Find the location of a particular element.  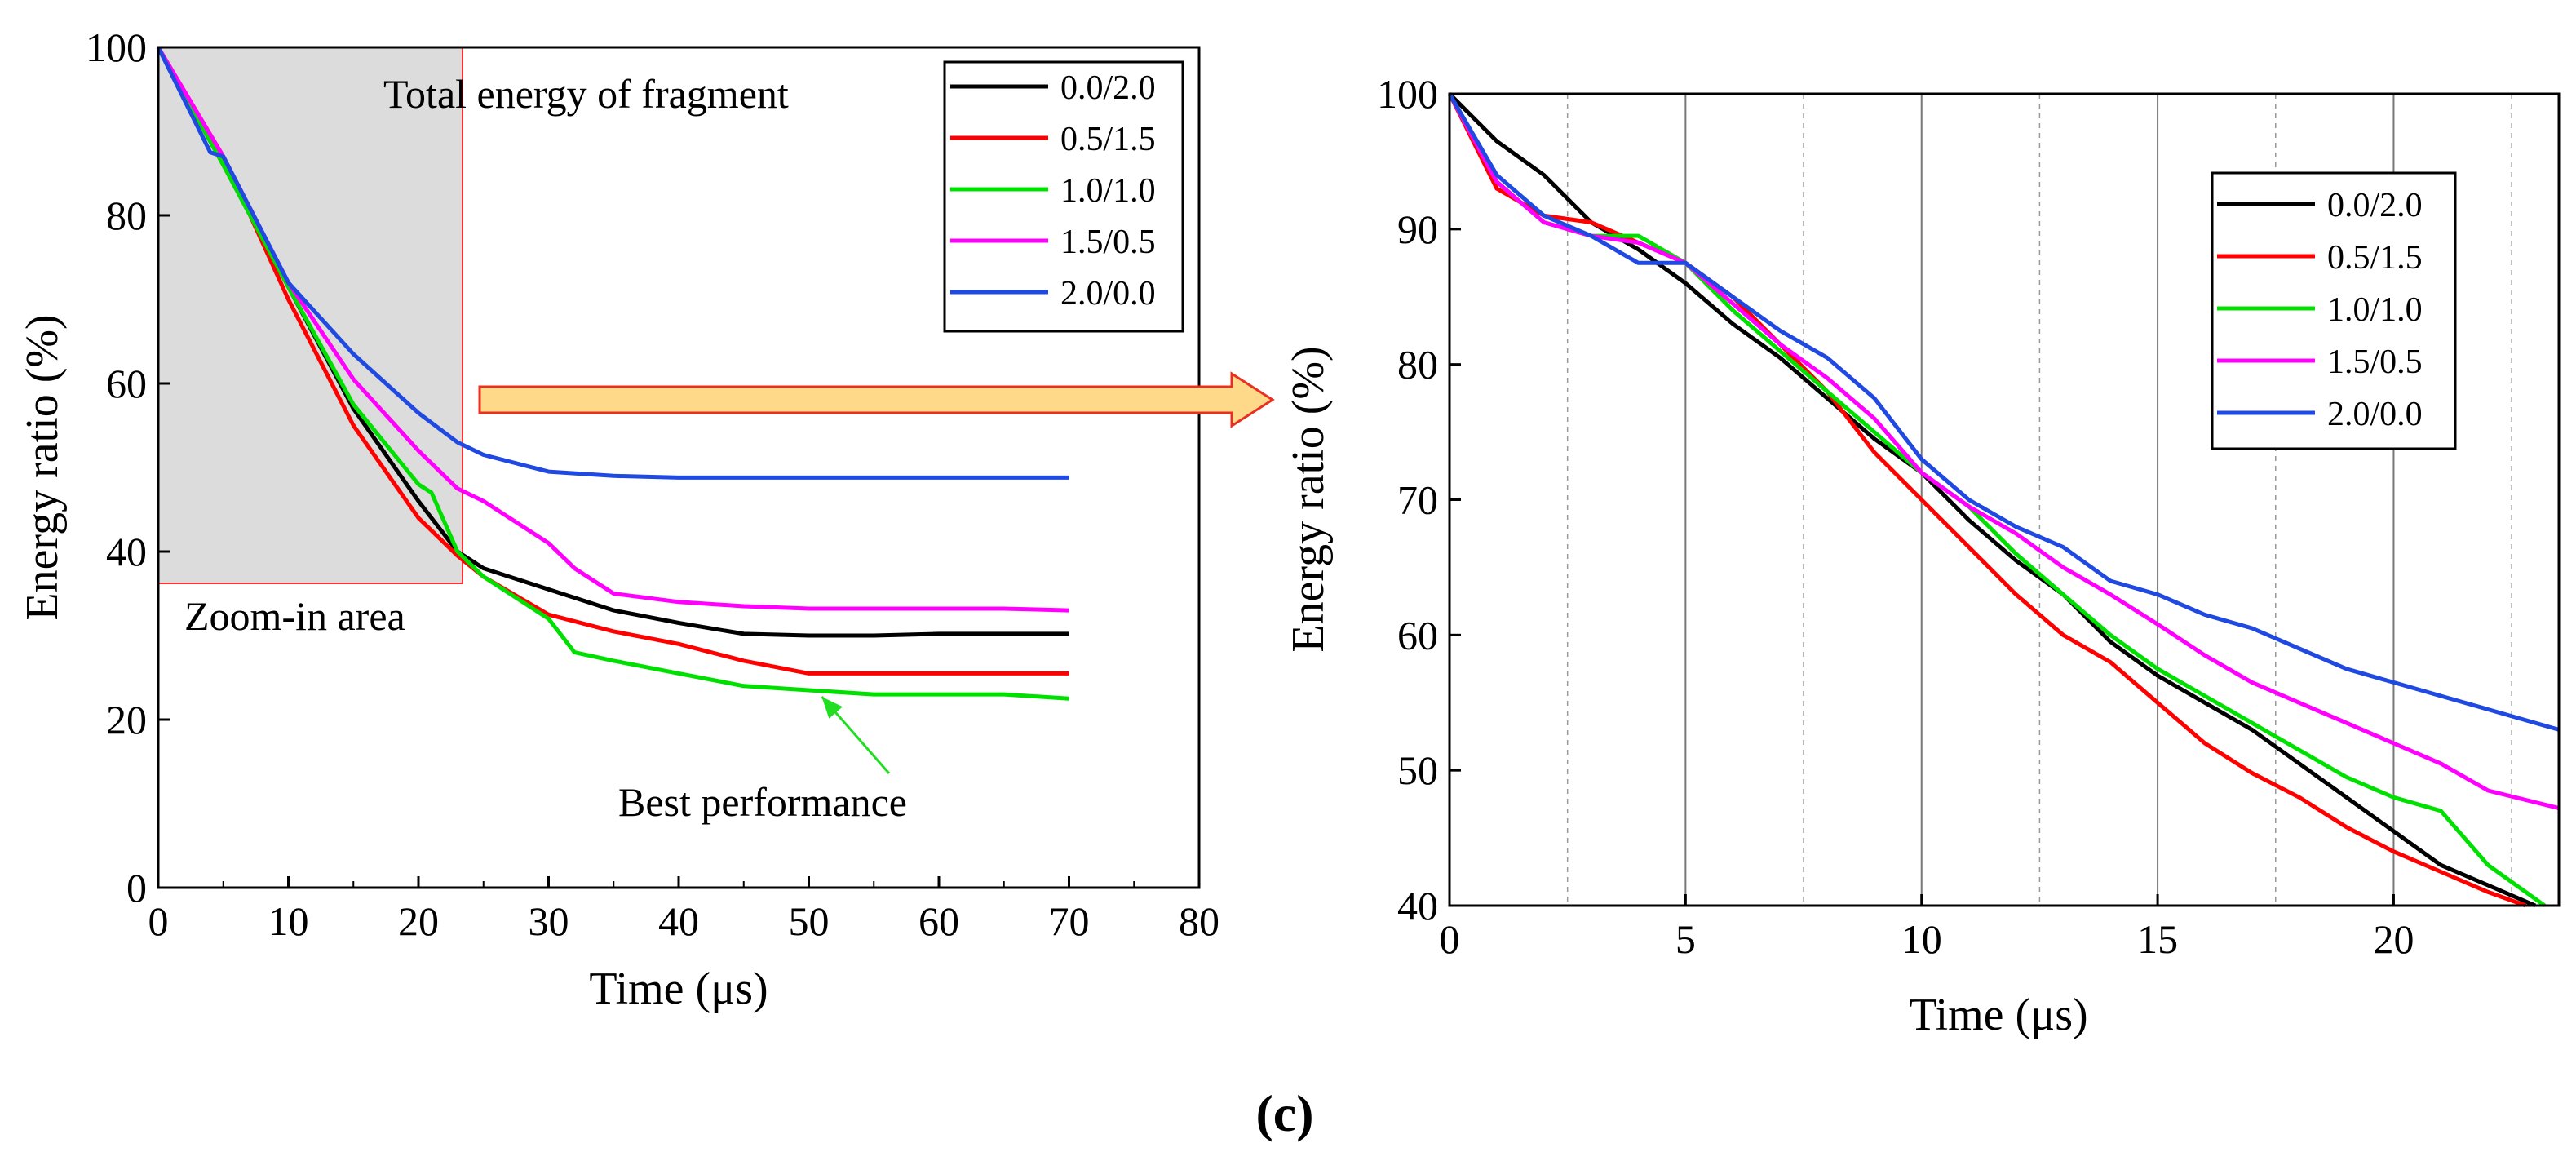

left-legend: 0.0/2.0 0.5/1.5 1.0/1.0 1.5/0.5 2.0/0.0 is located at coordinates (1053, 190).